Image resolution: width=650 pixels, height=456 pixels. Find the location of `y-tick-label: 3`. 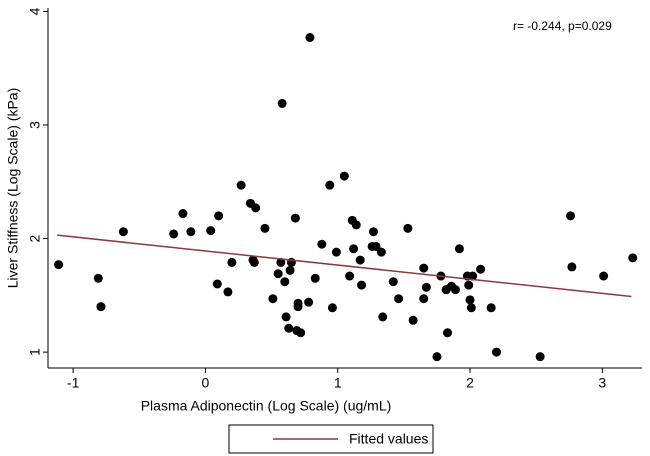

y-tick-label: 3 is located at coordinates (35, 125).